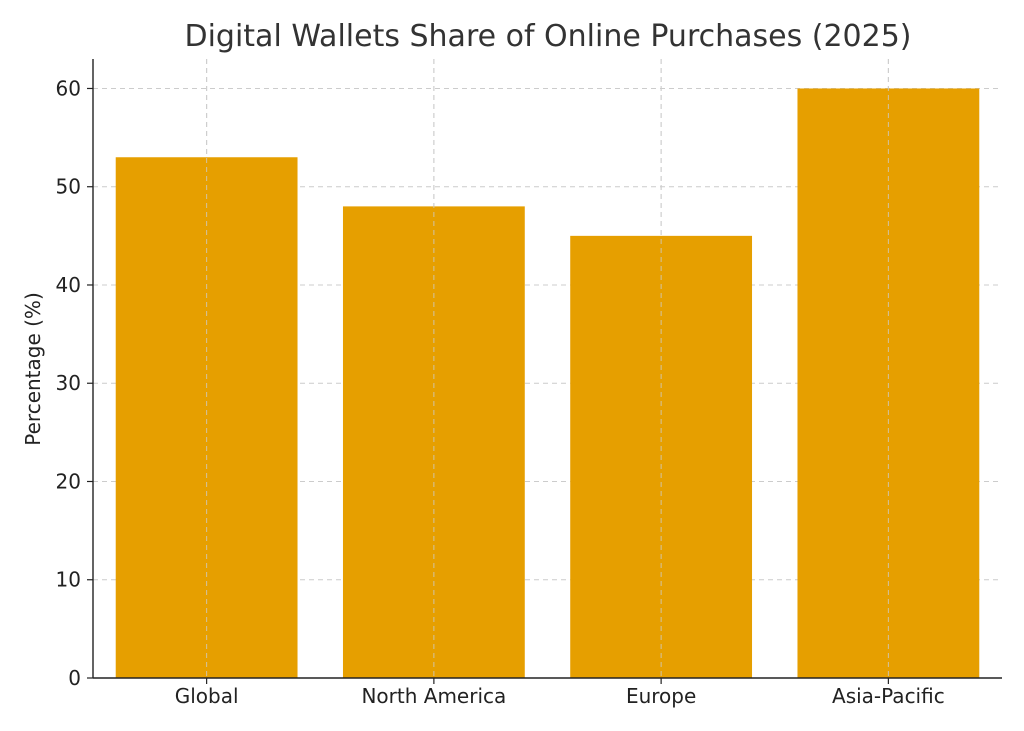  I want to click on x-tick-label: Europe, so click(661, 696).